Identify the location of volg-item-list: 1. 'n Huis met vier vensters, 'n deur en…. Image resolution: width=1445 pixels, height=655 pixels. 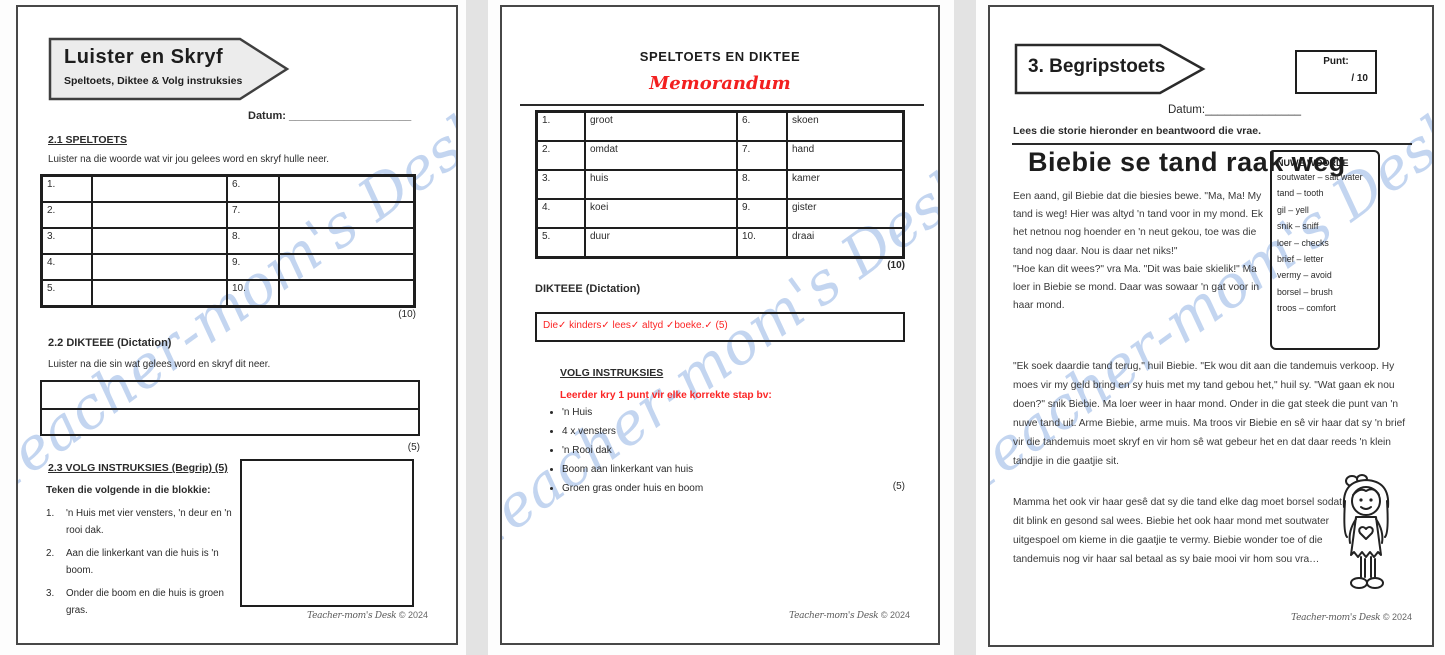
(146, 565).